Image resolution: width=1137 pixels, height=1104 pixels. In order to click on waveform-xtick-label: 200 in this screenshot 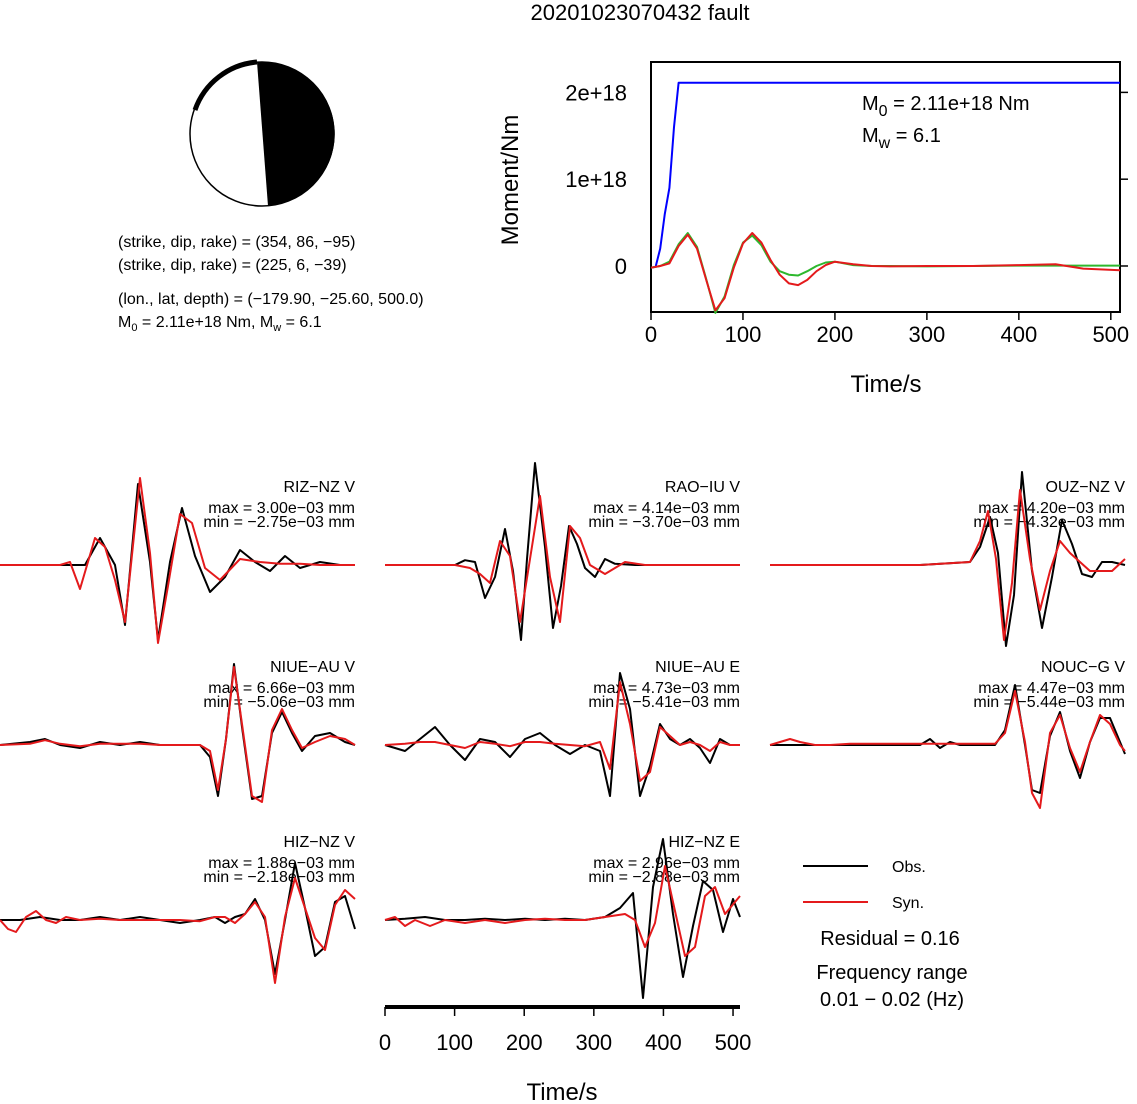, I will do `click(524, 1042)`.